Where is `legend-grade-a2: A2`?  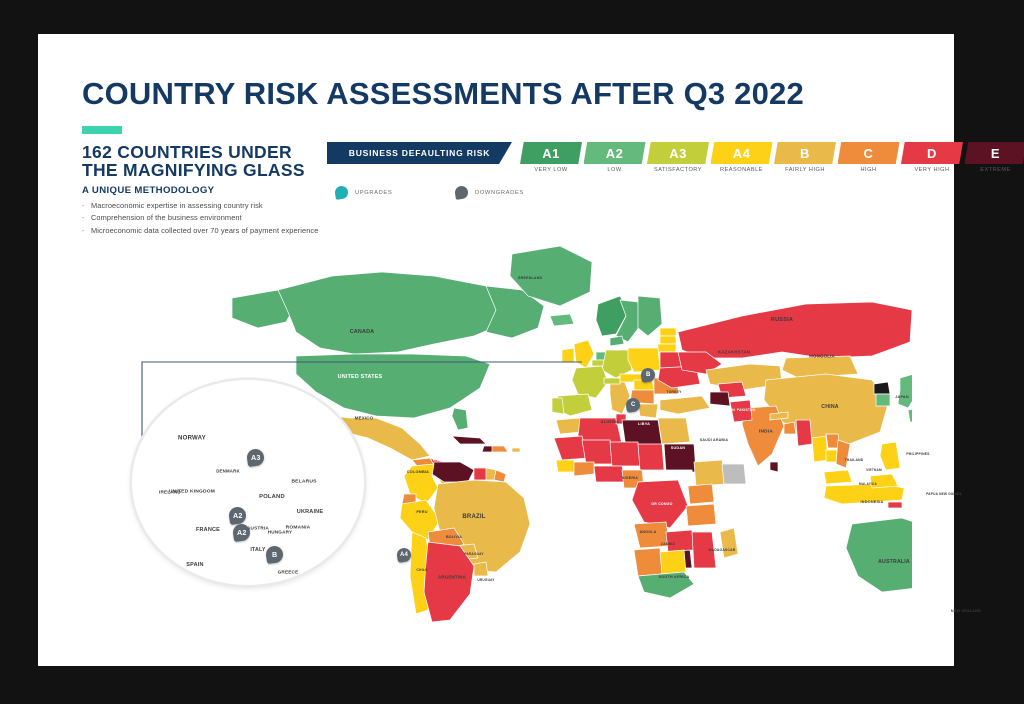 legend-grade-a2: A2 is located at coordinates (614, 153).